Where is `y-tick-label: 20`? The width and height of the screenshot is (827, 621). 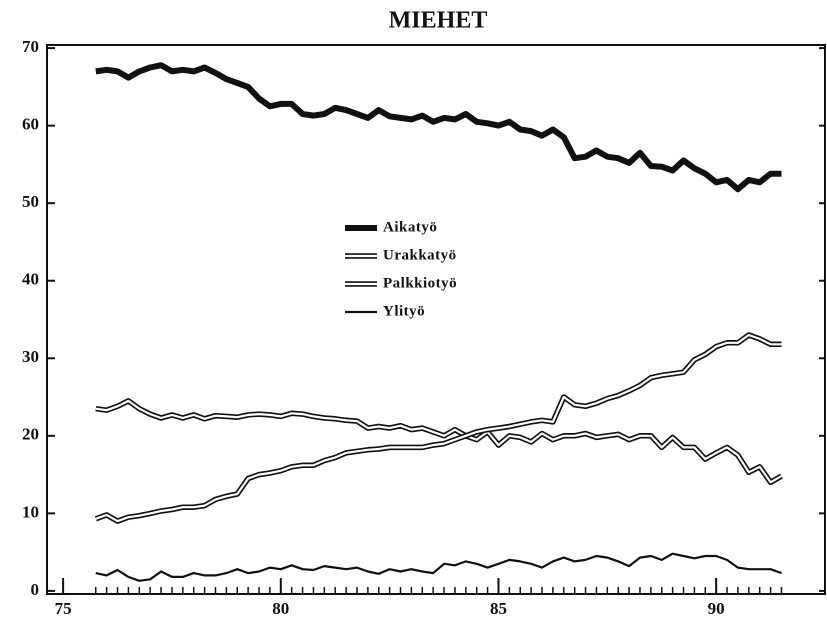
y-tick-label: 20 is located at coordinates (30, 434).